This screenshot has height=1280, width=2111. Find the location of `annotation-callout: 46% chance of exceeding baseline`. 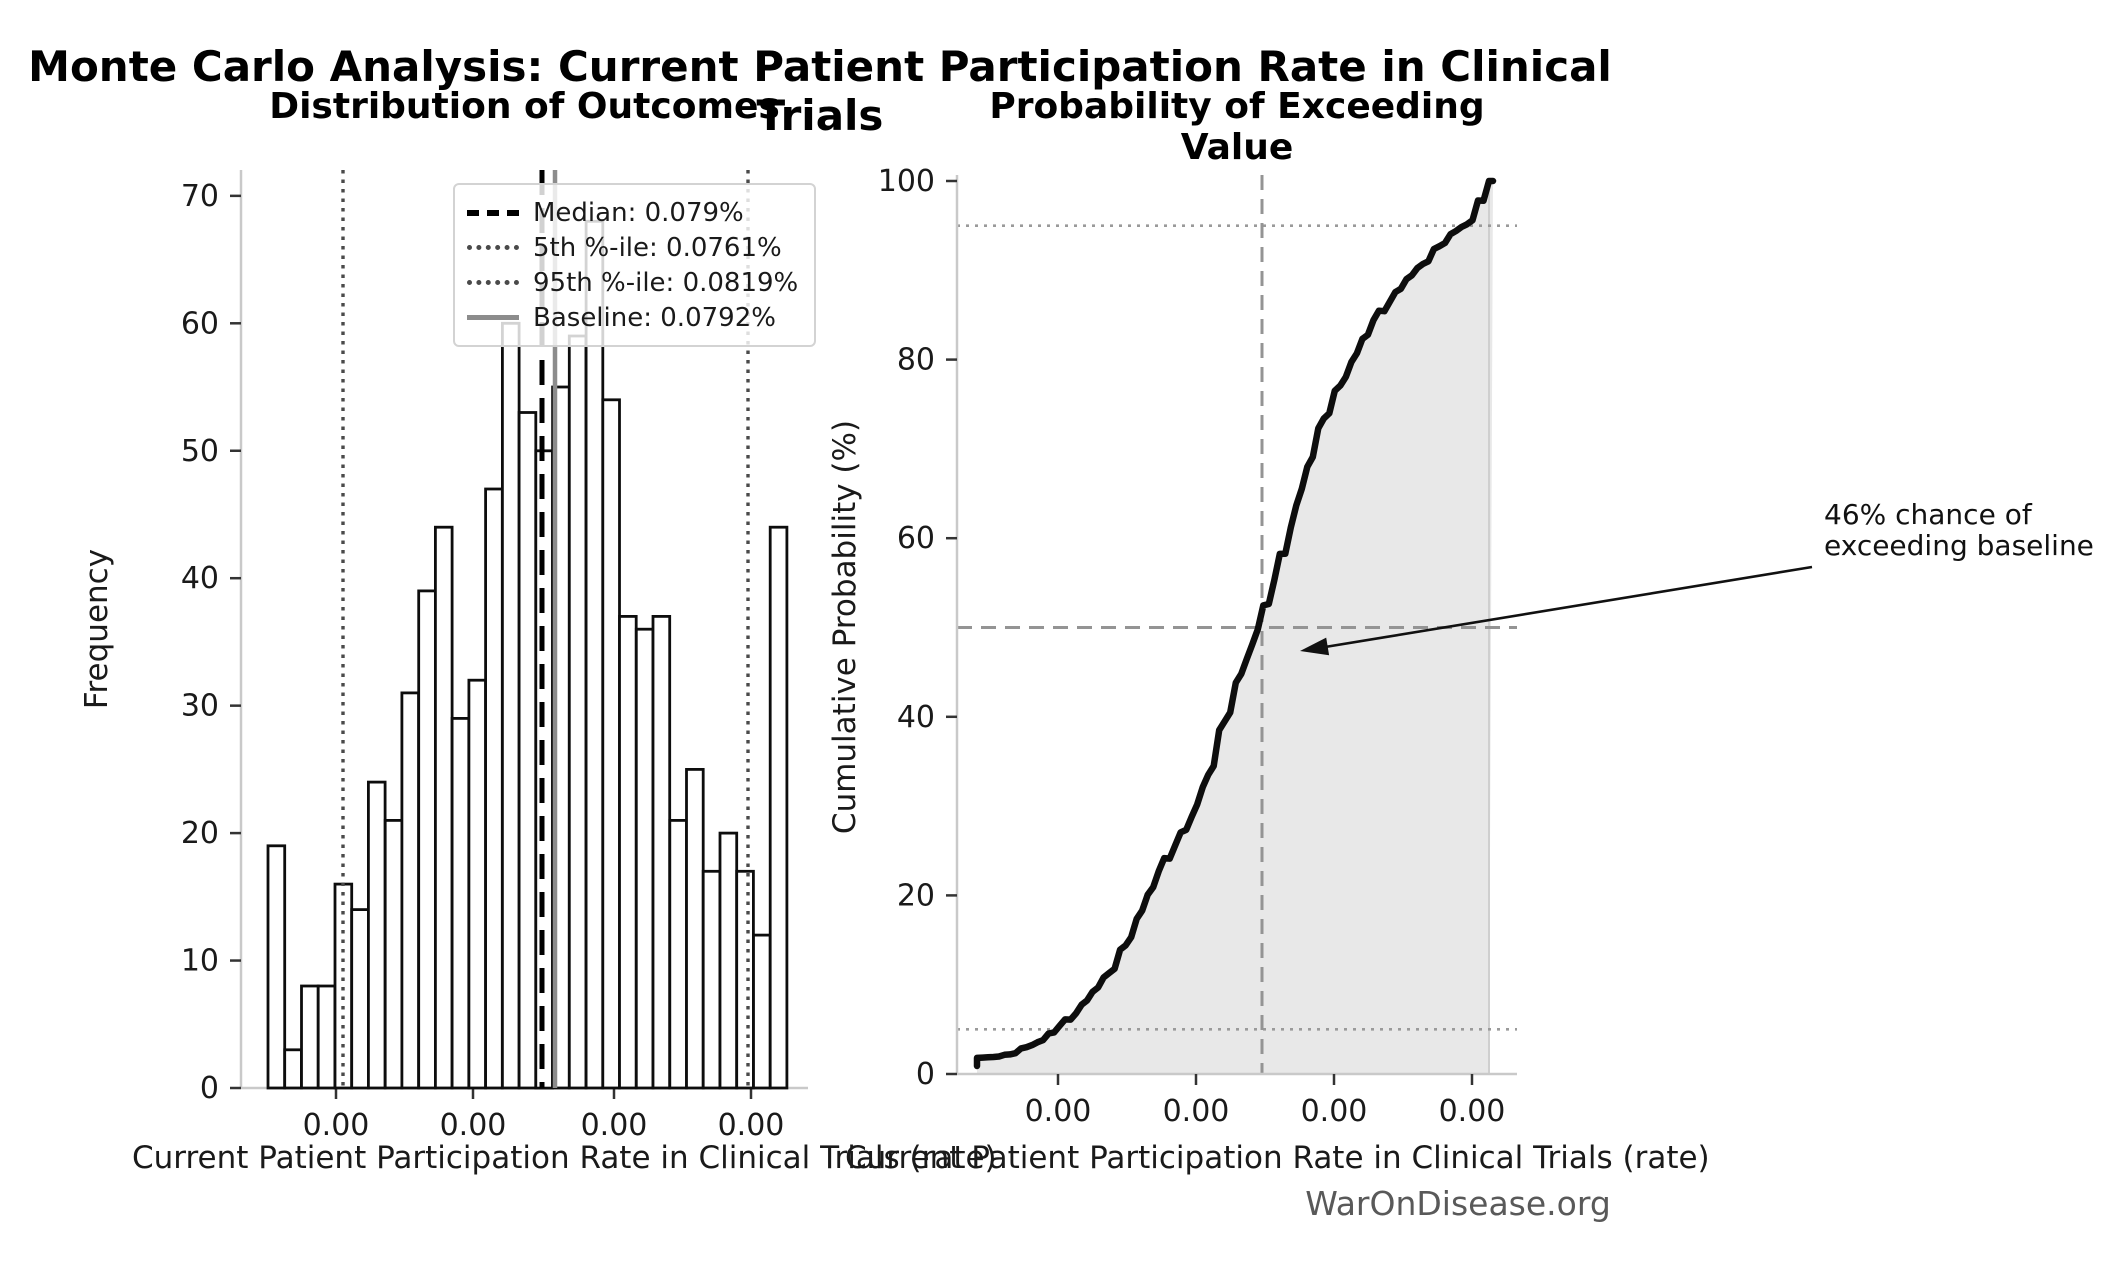

annotation-callout: 46% chance of exceeding baseline is located at coordinates (1959, 530).